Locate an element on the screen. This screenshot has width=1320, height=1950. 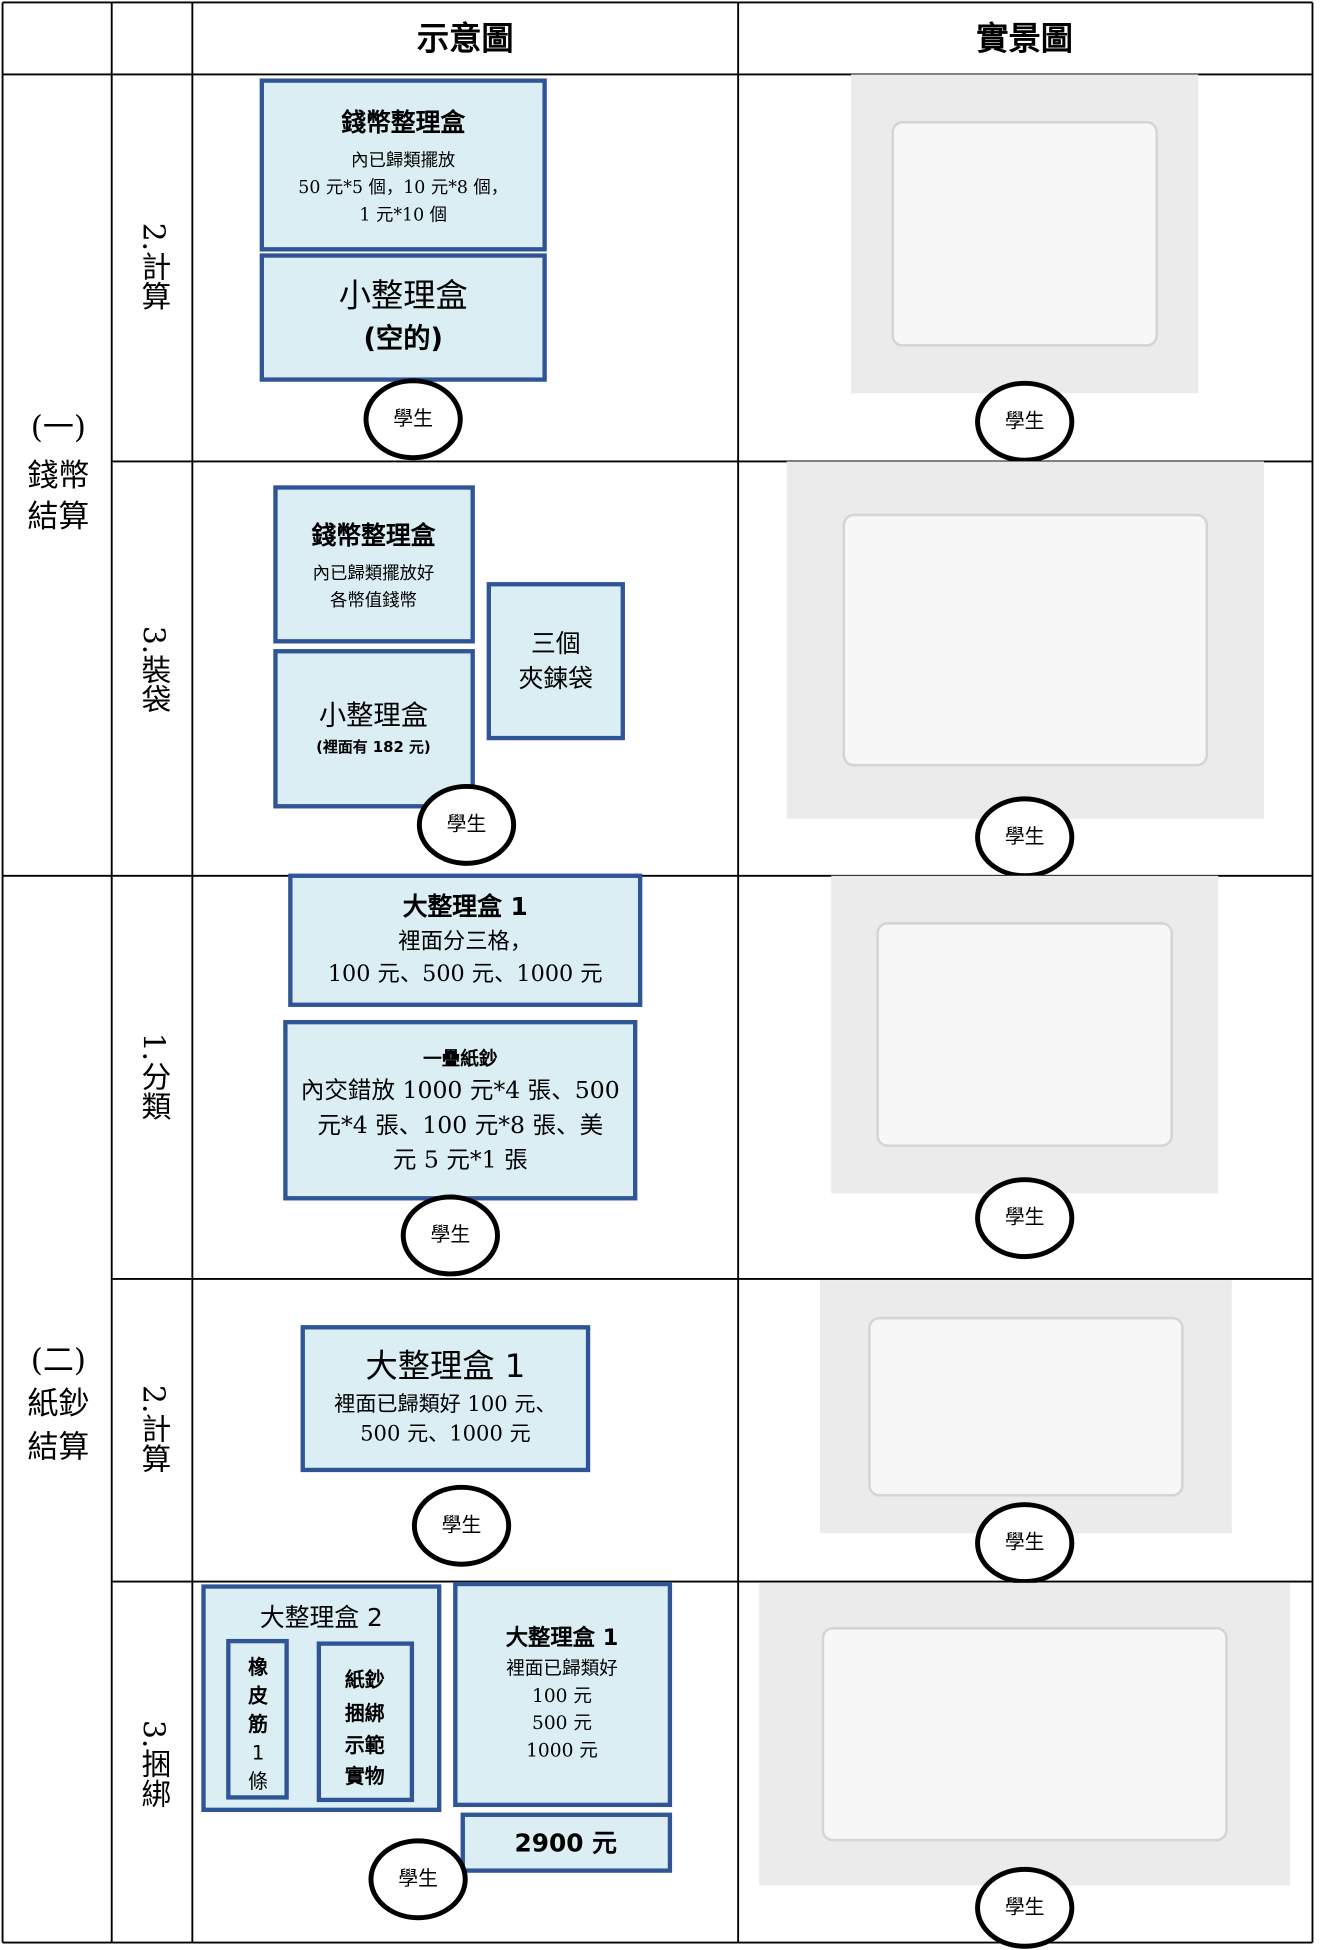
box-line: 元 5 元*1 張 is located at coordinates (460, 1160).